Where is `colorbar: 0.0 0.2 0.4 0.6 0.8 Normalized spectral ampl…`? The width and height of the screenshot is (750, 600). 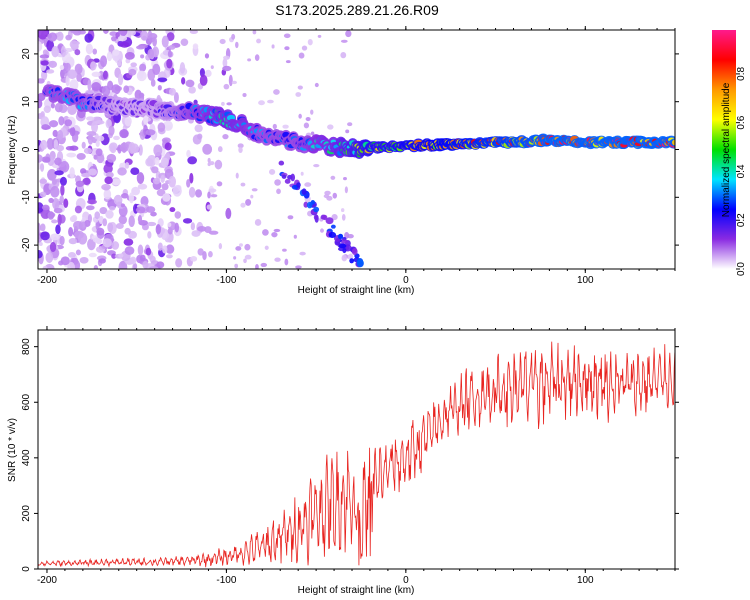 colorbar: 0.0 0.2 0.4 0.6 0.8 Normalized spectral ampl… is located at coordinates (729, 153).